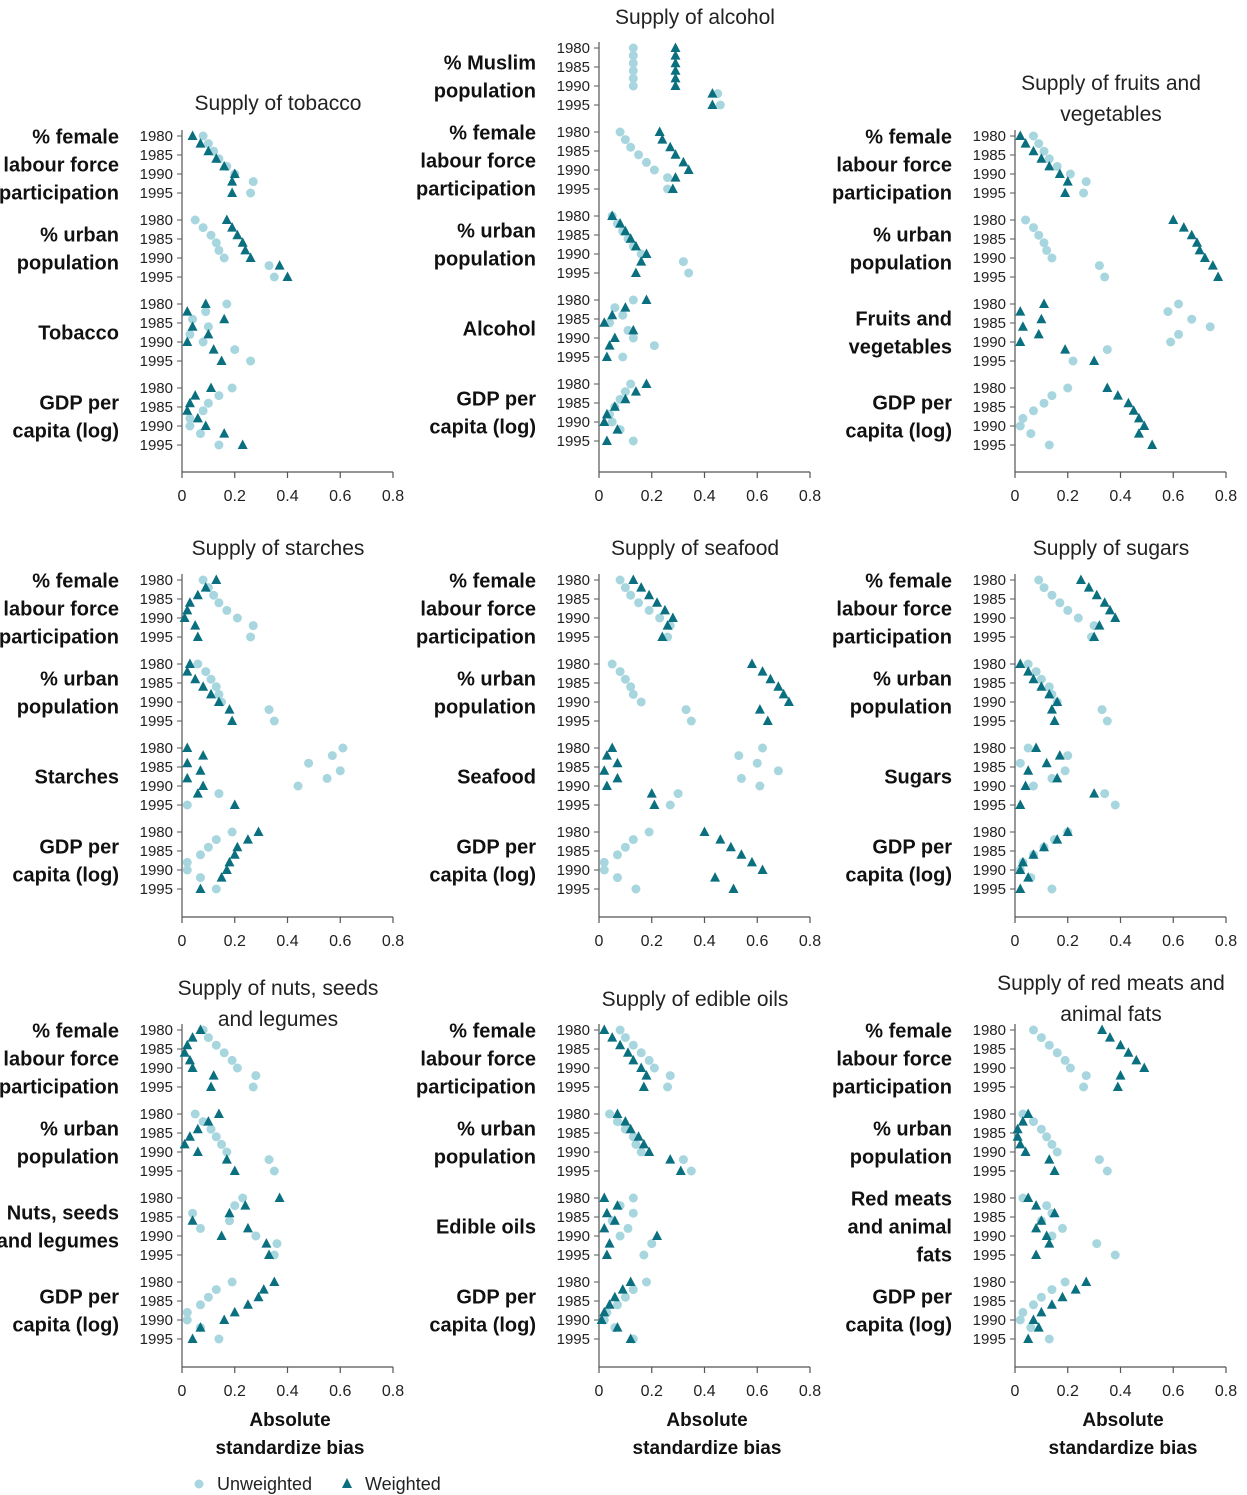  Describe the element at coordinates (707, 1434) in the screenshot. I see `x-axis-title: Absolute standardize bias` at that location.